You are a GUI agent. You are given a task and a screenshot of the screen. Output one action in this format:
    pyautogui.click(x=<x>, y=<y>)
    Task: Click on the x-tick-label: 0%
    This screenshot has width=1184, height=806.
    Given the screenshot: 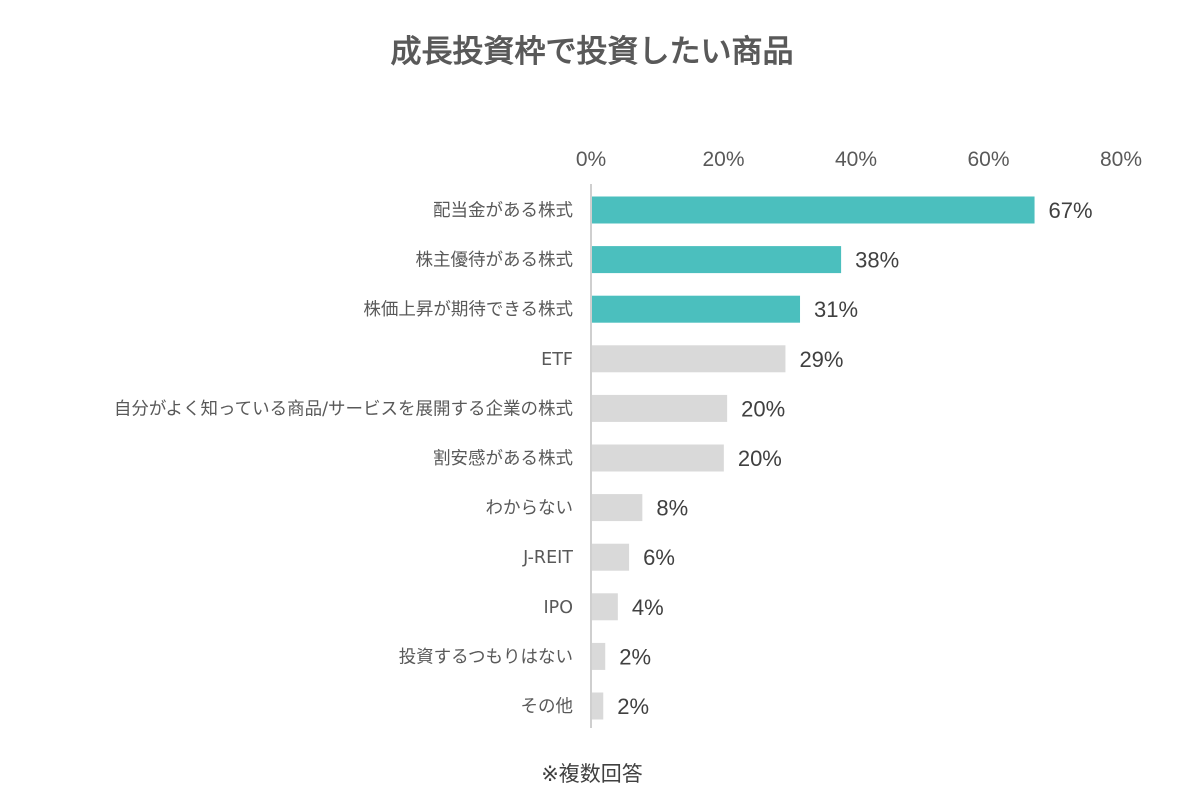 What is the action you would take?
    pyautogui.click(x=591, y=159)
    